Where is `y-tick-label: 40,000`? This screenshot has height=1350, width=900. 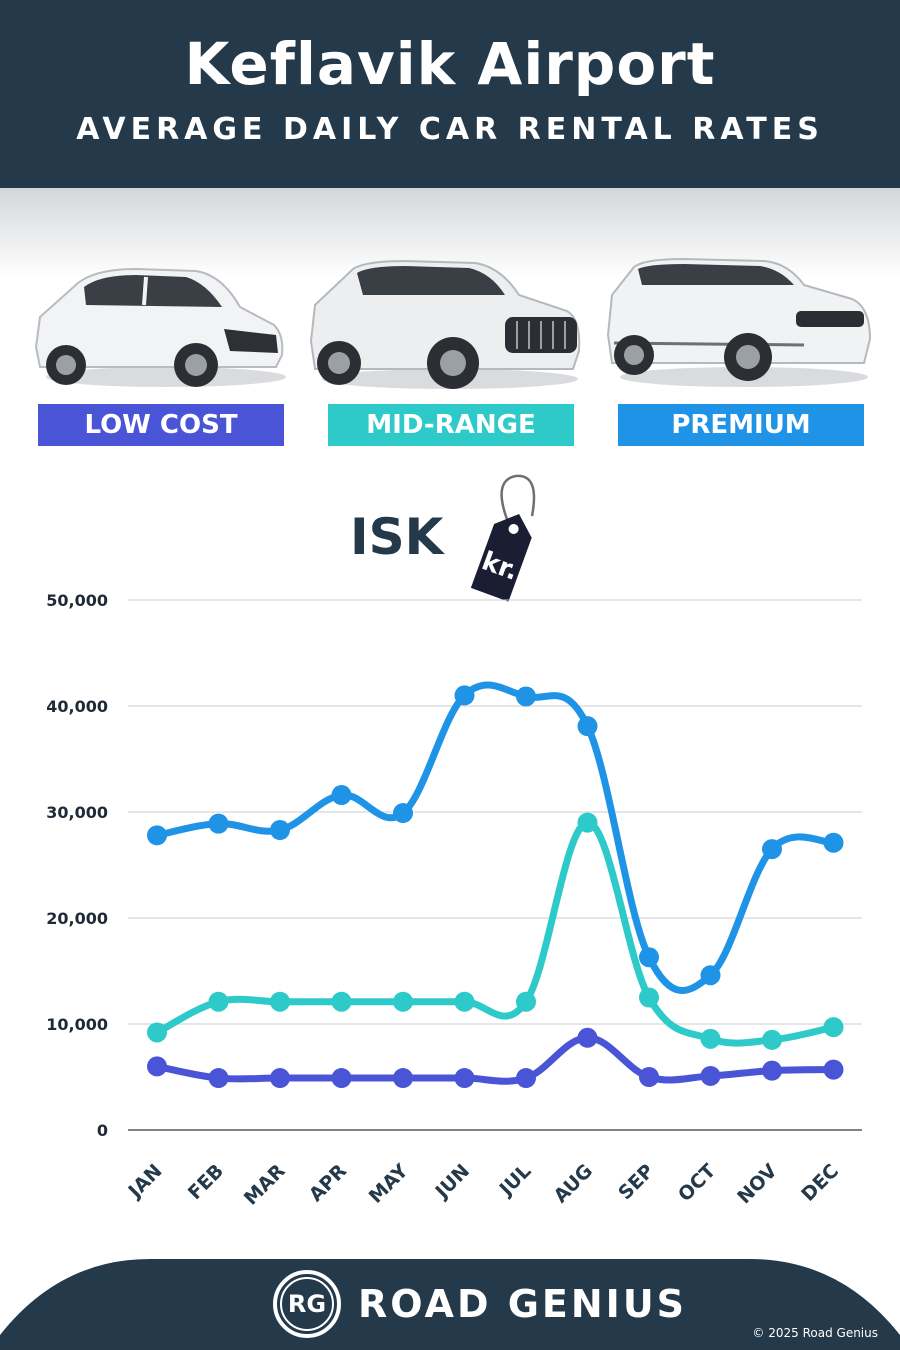 y-tick-label: 40,000 is located at coordinates (77, 706).